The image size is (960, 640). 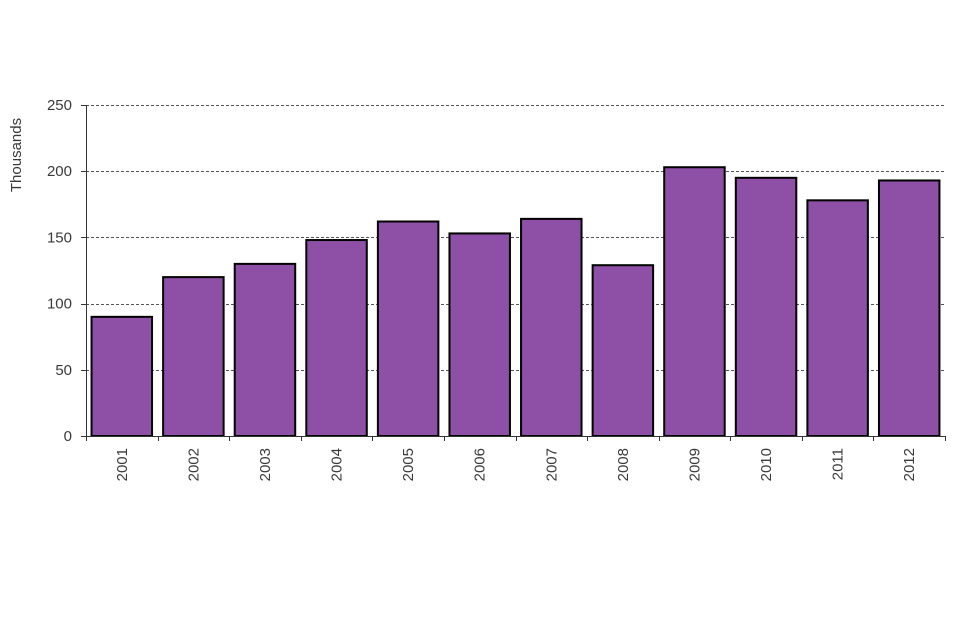 What do you see at coordinates (59, 237) in the screenshot?
I see `y-tick-label: 150` at bounding box center [59, 237].